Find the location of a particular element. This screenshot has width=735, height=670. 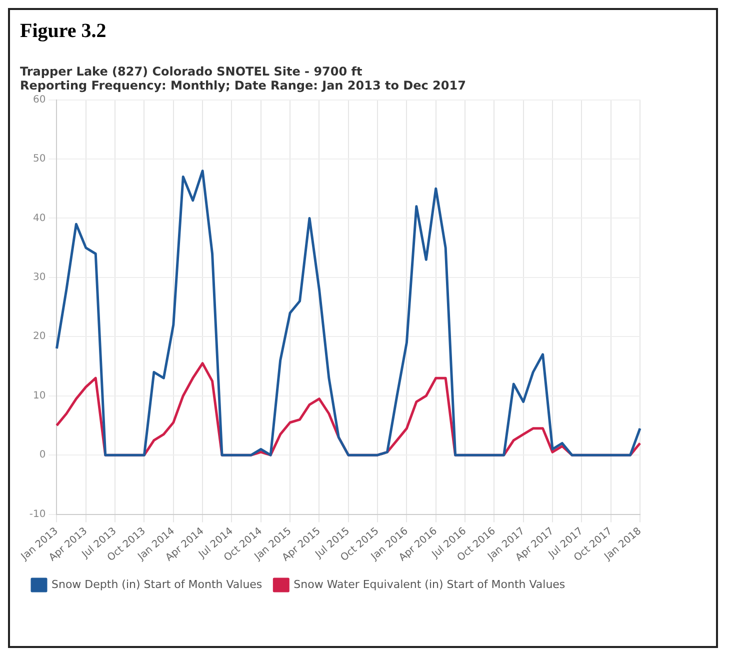

y-tick-label: 0 is located at coordinates (42, 455).